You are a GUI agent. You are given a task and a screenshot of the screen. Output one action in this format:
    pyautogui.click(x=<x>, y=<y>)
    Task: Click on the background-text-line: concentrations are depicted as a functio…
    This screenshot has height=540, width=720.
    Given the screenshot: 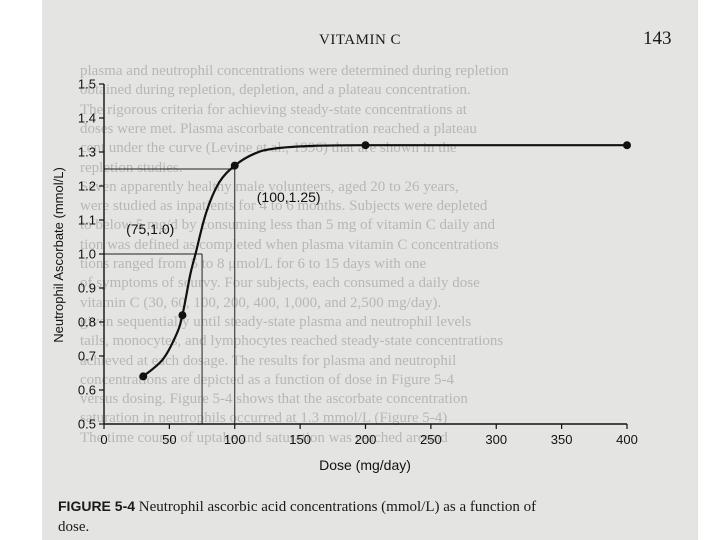 What is the action you would take?
    pyautogui.click(x=267, y=379)
    